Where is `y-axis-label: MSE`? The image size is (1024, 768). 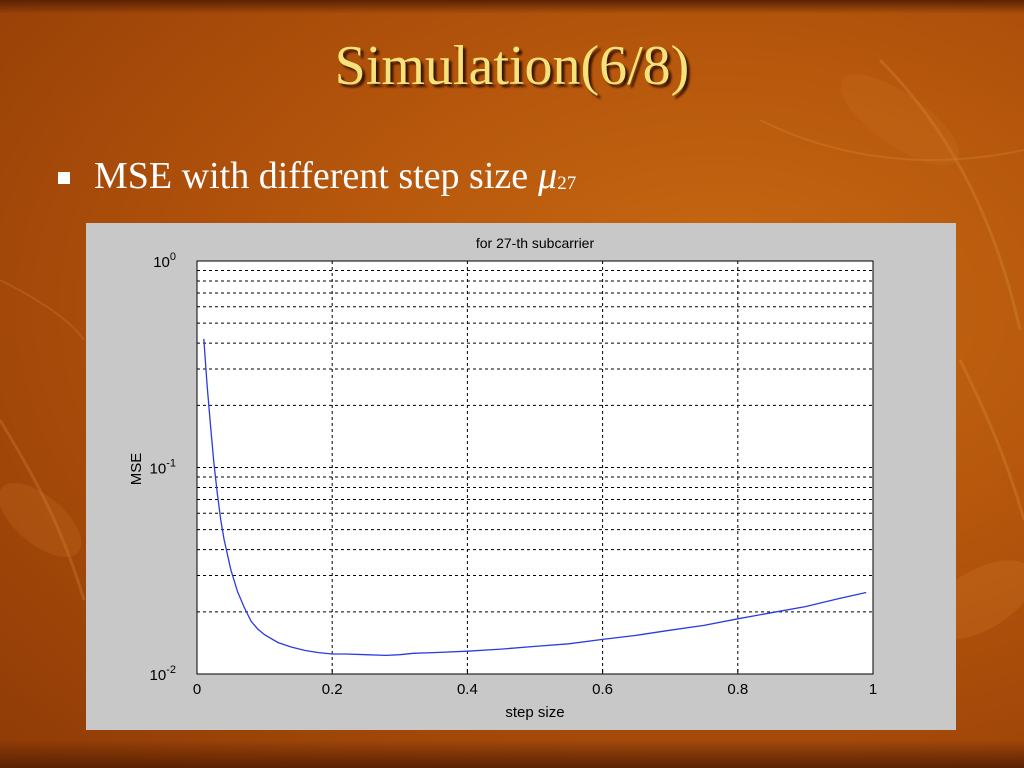 y-axis-label: MSE is located at coordinates (136, 469).